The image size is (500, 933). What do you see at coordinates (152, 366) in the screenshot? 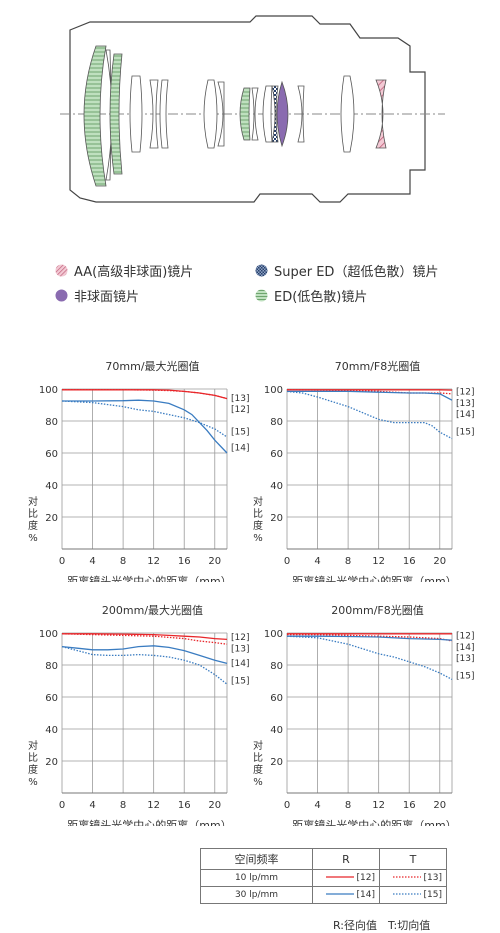
I see `chart-title: 70mm/最大光圈值` at bounding box center [152, 366].